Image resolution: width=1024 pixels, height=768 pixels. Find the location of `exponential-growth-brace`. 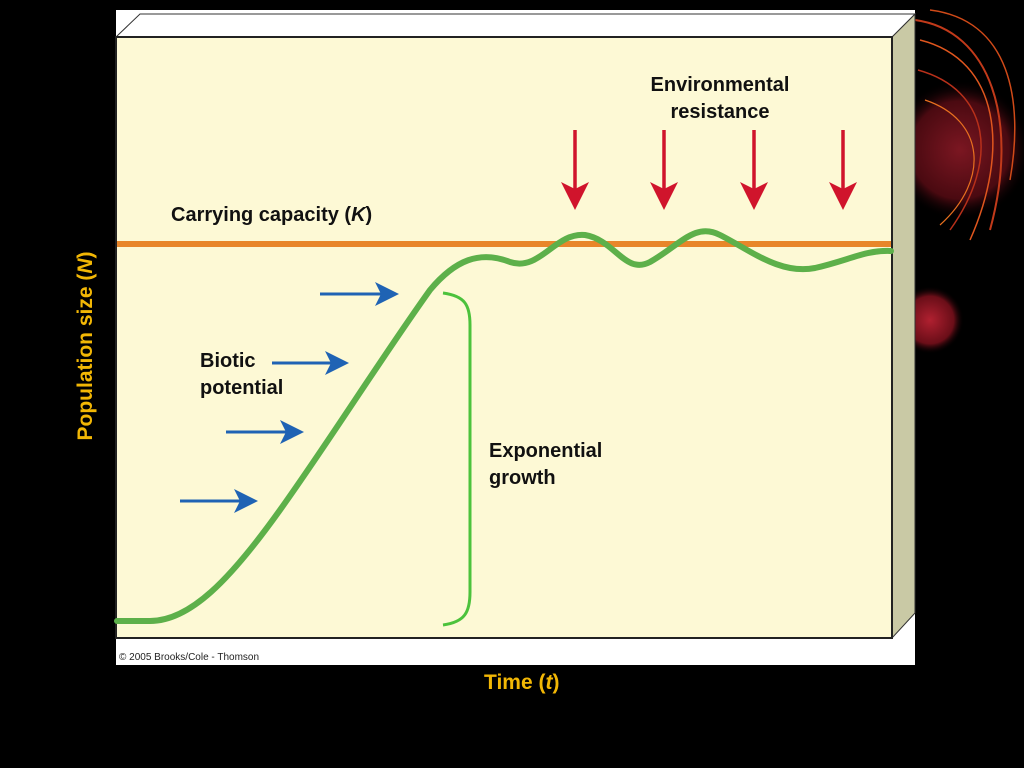

exponential-growth-brace is located at coordinates (457, 459).